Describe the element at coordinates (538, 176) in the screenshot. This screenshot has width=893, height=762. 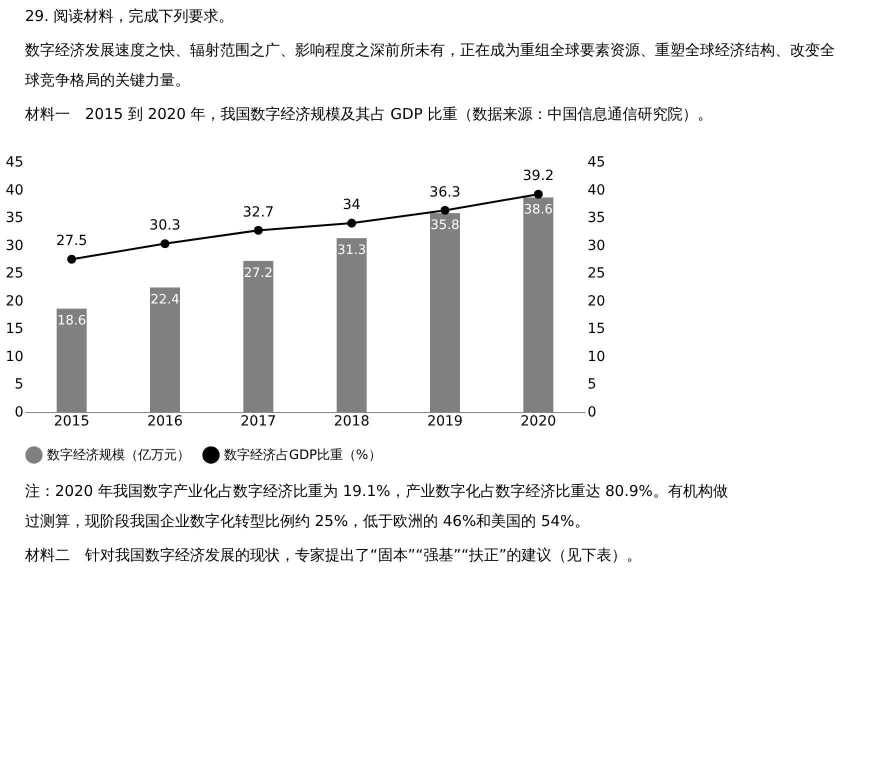
I see `data-label: 39.2` at that location.